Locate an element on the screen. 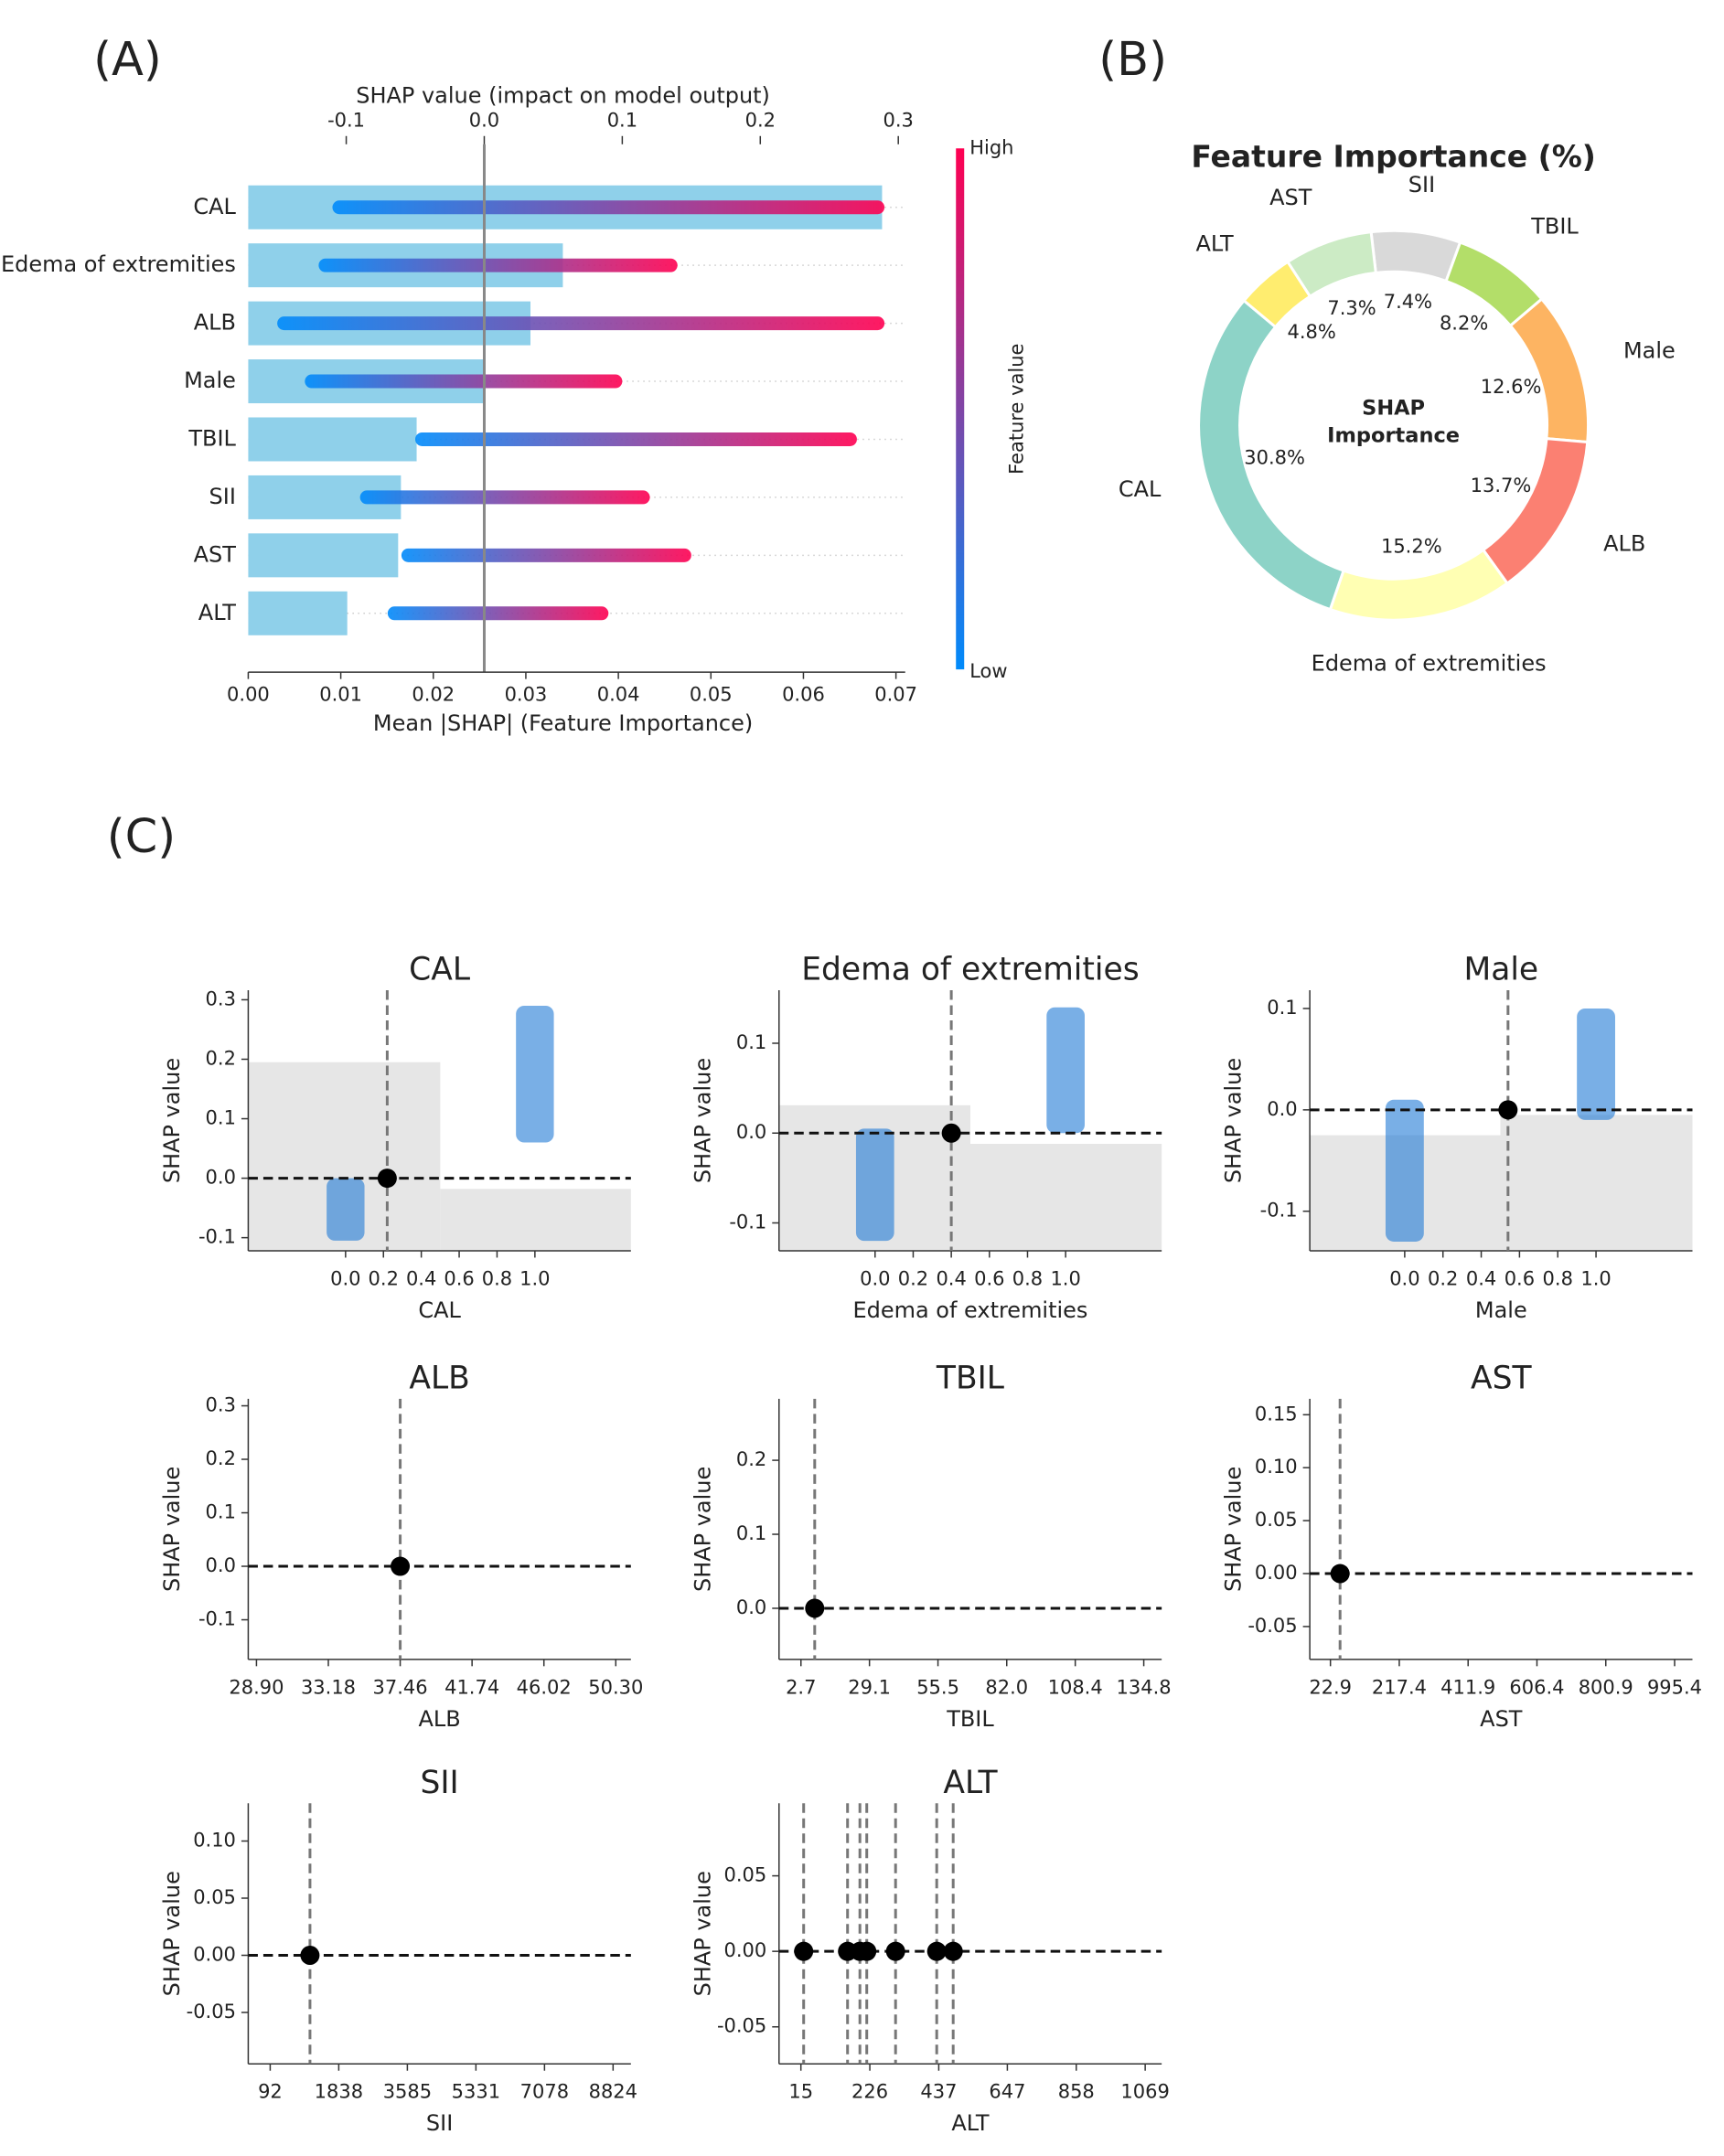  x-tick-label: 0.05 is located at coordinates (712, 695).